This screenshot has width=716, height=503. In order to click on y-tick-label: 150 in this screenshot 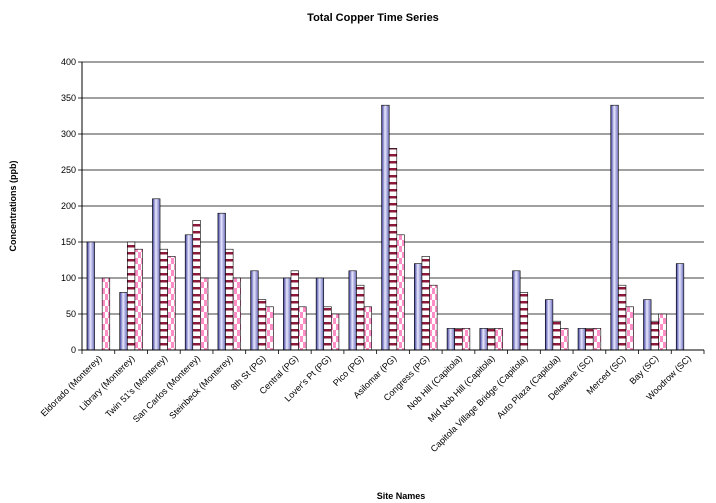, I will do `click(68, 242)`.